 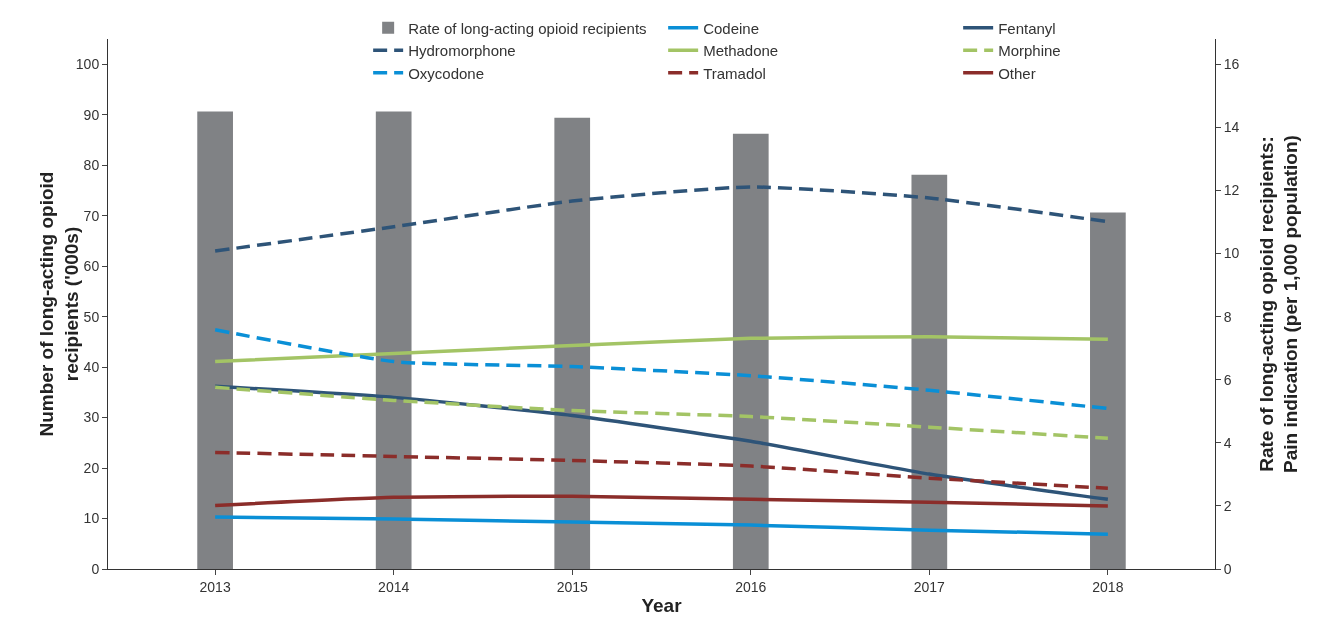 What do you see at coordinates (91, 316) in the screenshot?
I see `y-tick-label: 50` at bounding box center [91, 316].